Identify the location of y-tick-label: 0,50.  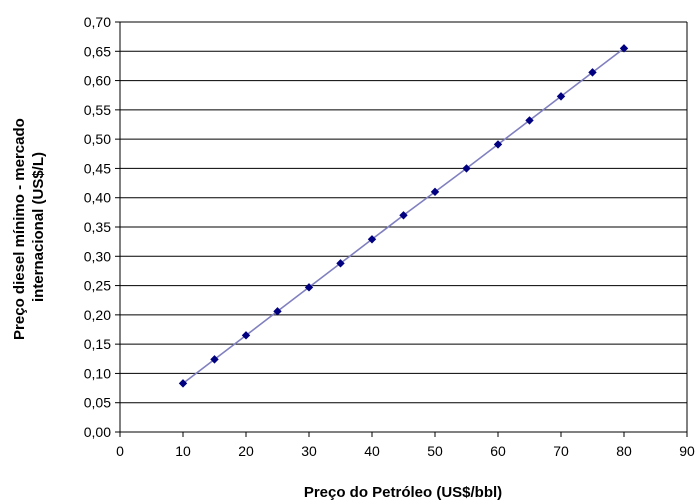
(97, 139).